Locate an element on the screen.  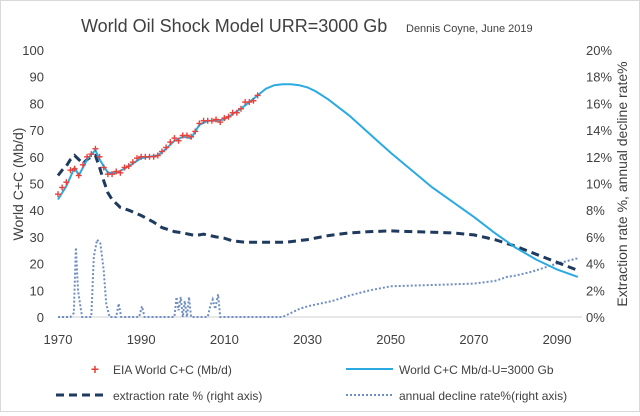
y-left-tick-label: 40 is located at coordinates (37, 210).